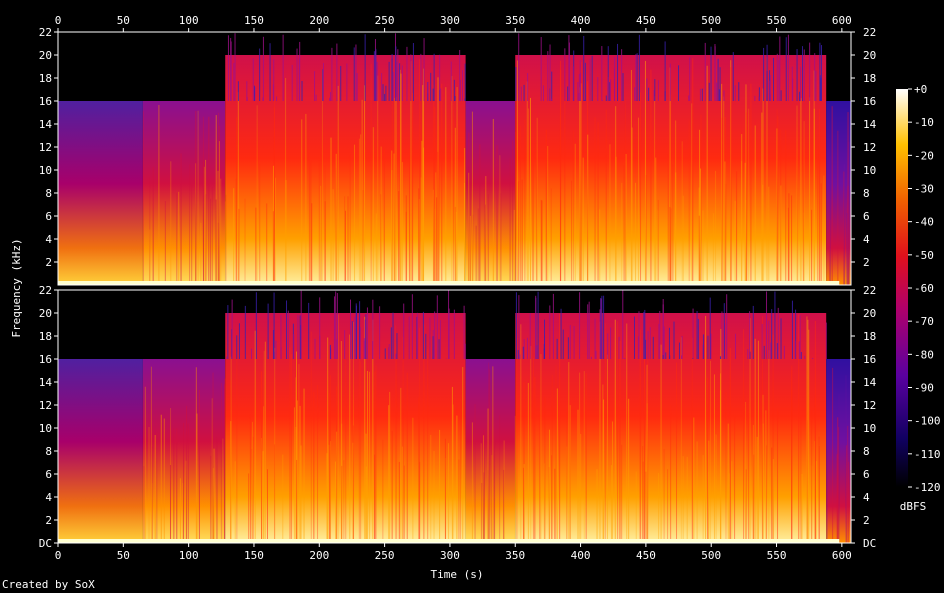  I want to click on spectrogram-segment, so click(100, 451).